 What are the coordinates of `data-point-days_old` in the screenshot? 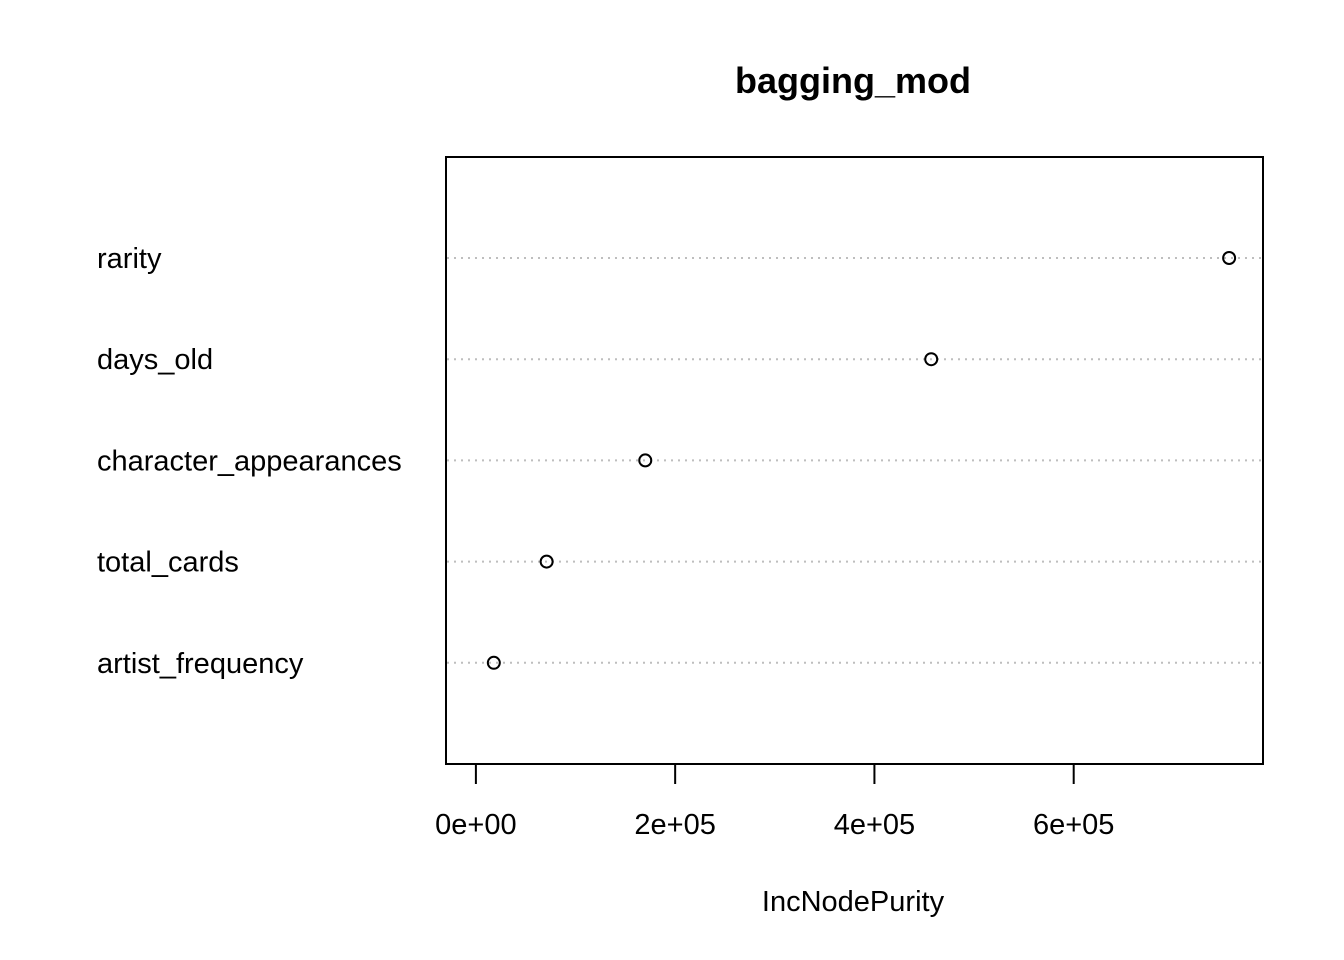 It's located at (931, 359).